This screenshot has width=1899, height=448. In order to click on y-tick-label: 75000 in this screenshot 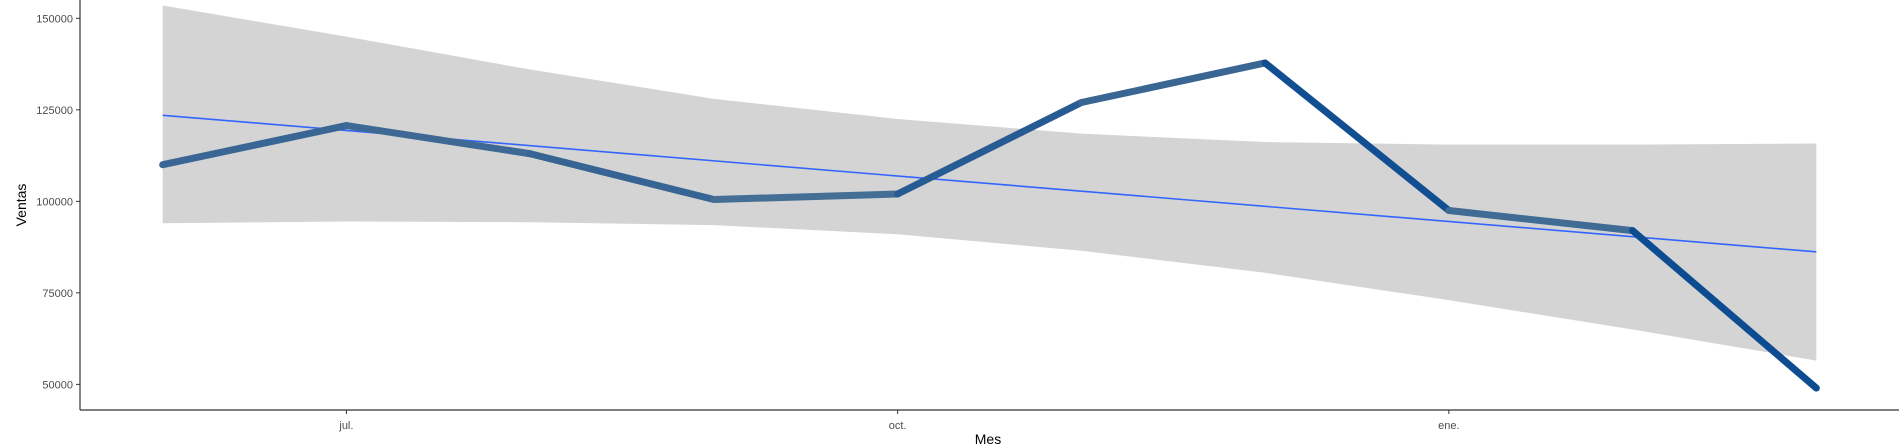, I will do `click(57, 294)`.